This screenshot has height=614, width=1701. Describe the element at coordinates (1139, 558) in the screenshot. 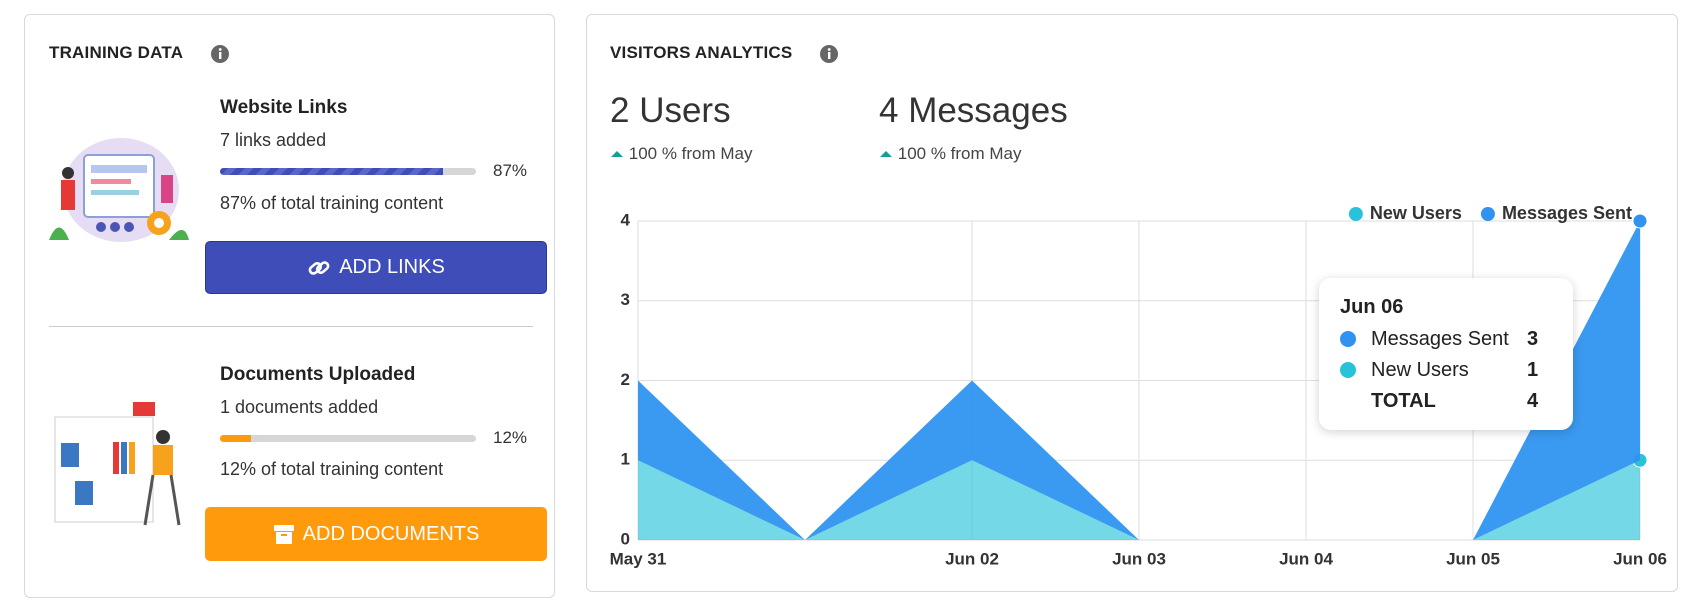

I see `x-tick-label: Jun 03` at that location.